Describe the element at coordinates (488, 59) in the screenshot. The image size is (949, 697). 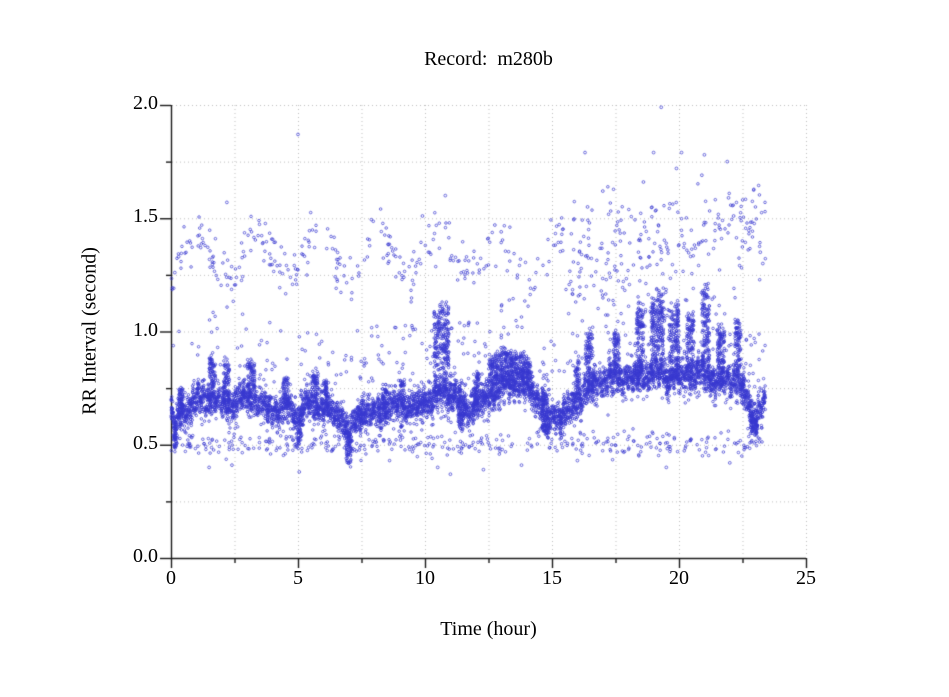
I see `chart-title: Record: m280b` at that location.